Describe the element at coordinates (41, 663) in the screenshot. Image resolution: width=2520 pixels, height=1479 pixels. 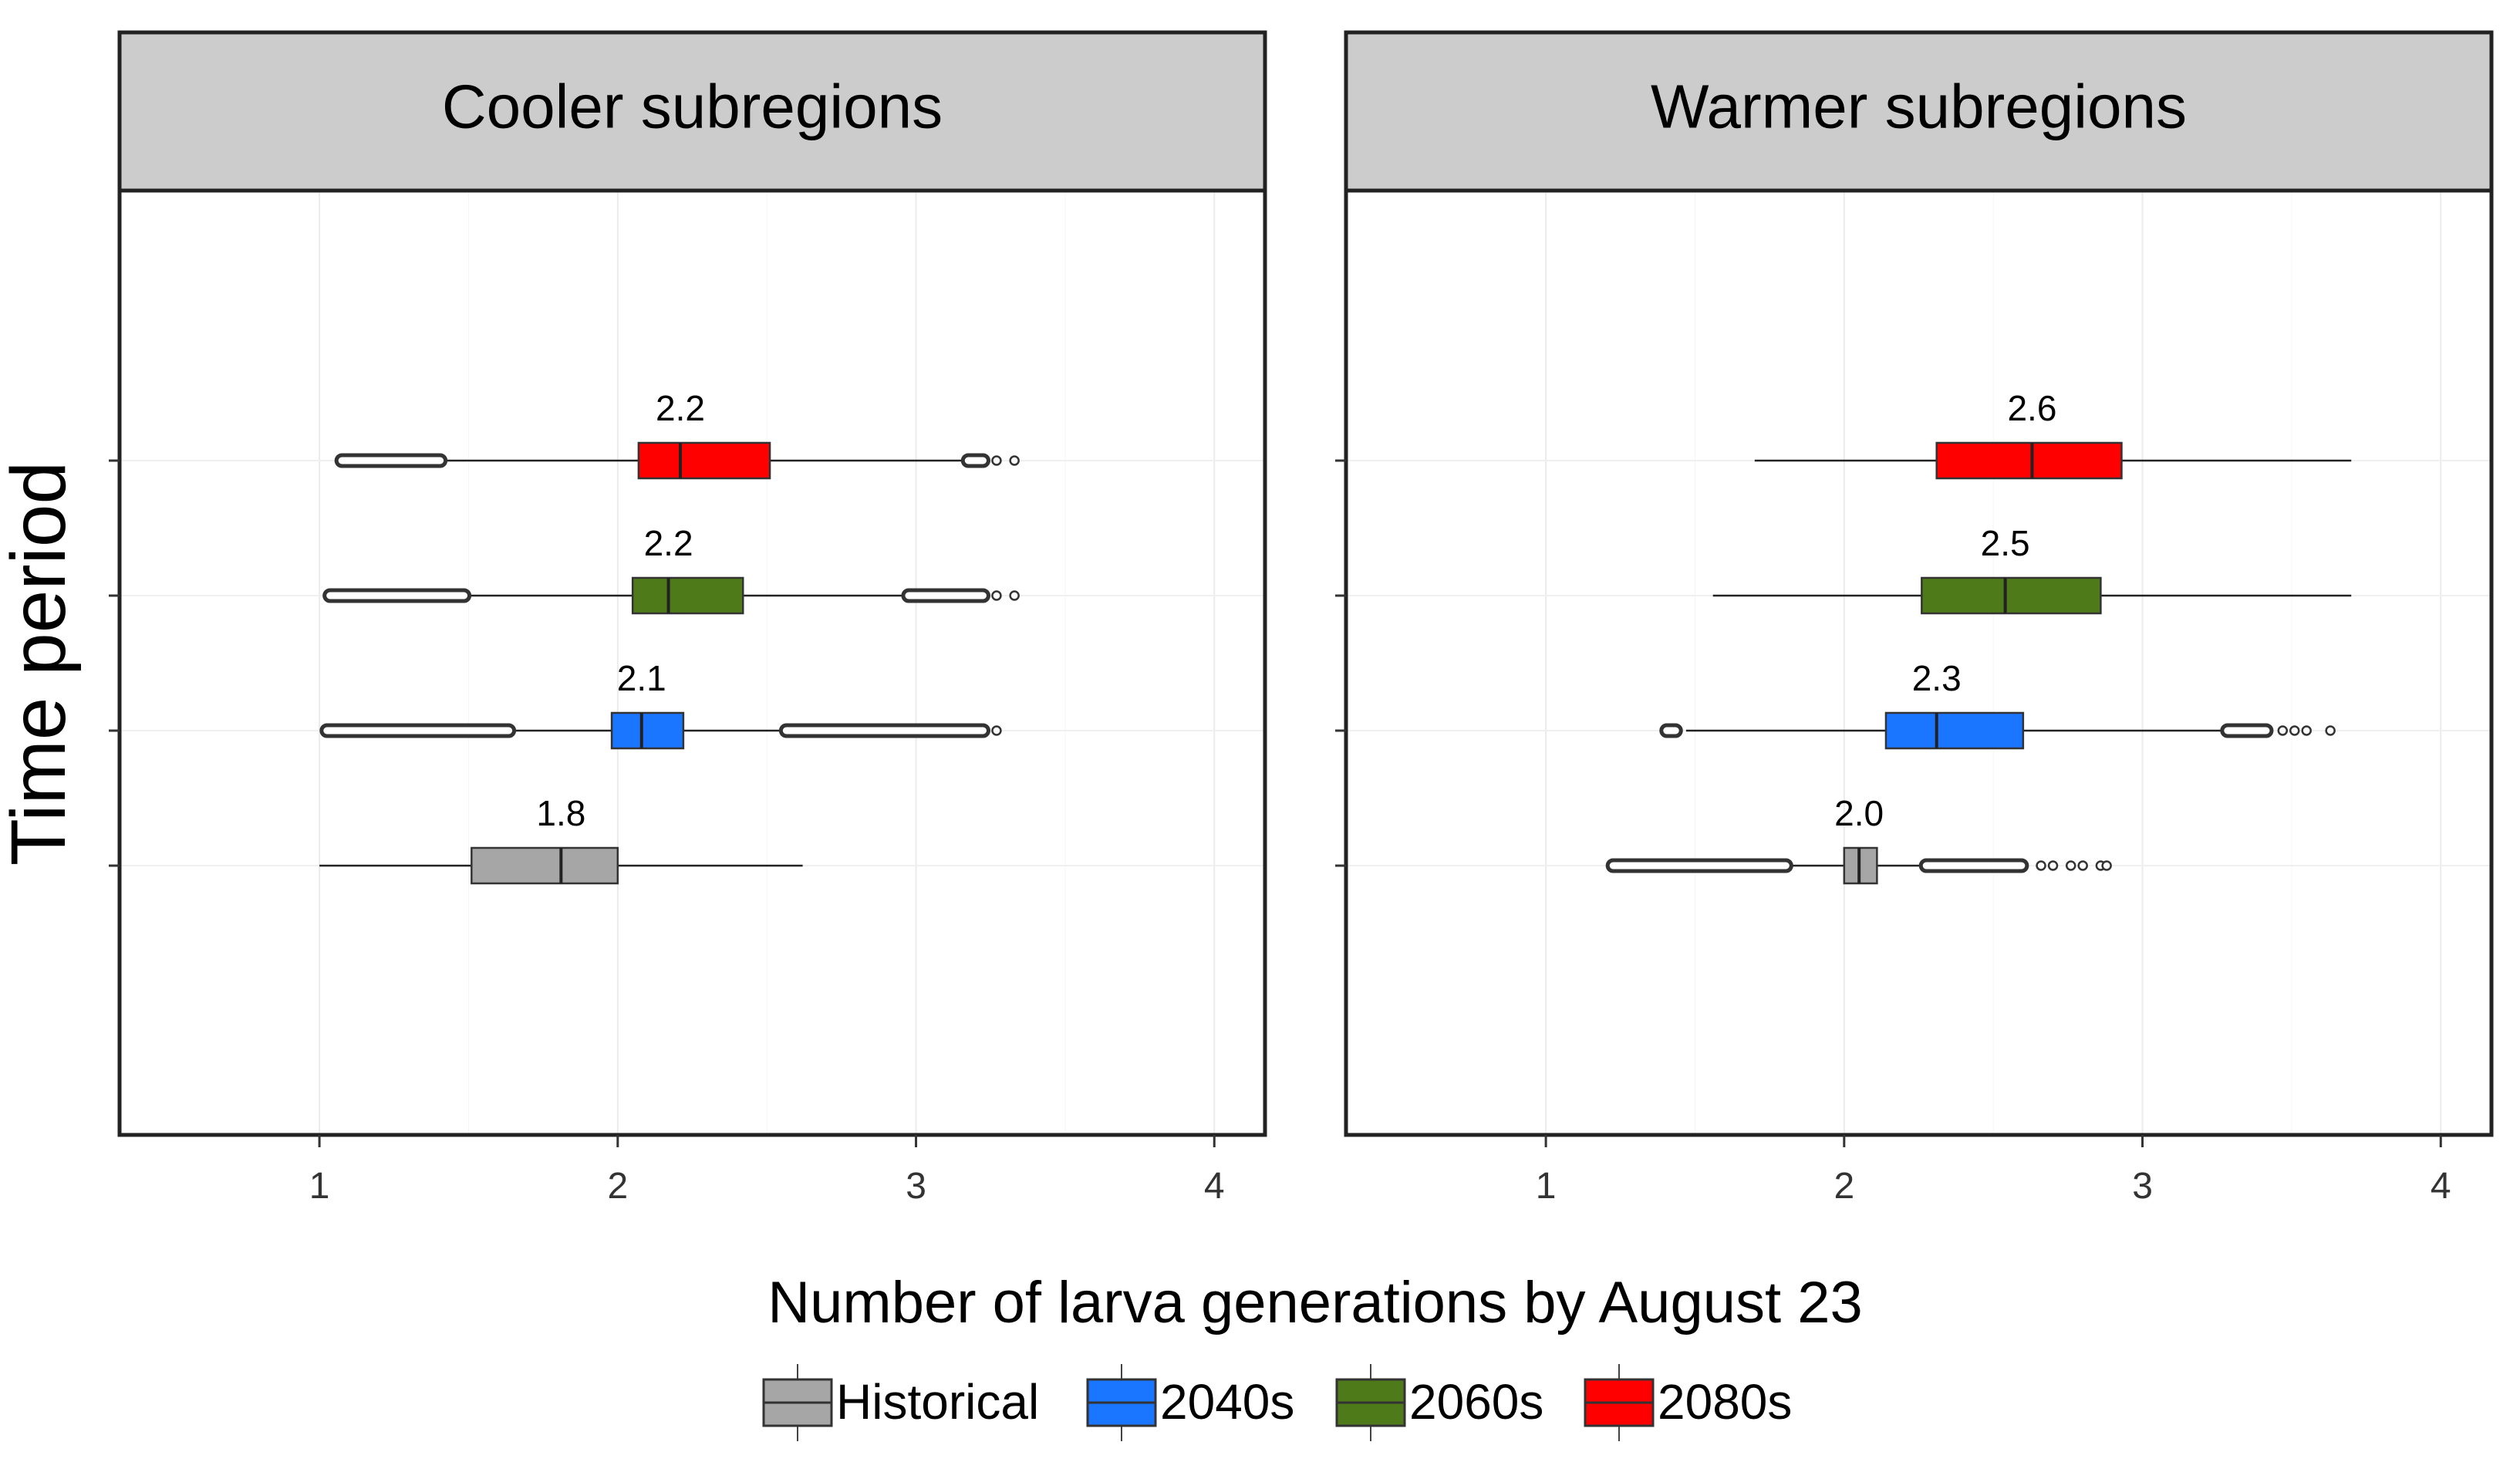
I see `y-axis-title: Time period` at that location.